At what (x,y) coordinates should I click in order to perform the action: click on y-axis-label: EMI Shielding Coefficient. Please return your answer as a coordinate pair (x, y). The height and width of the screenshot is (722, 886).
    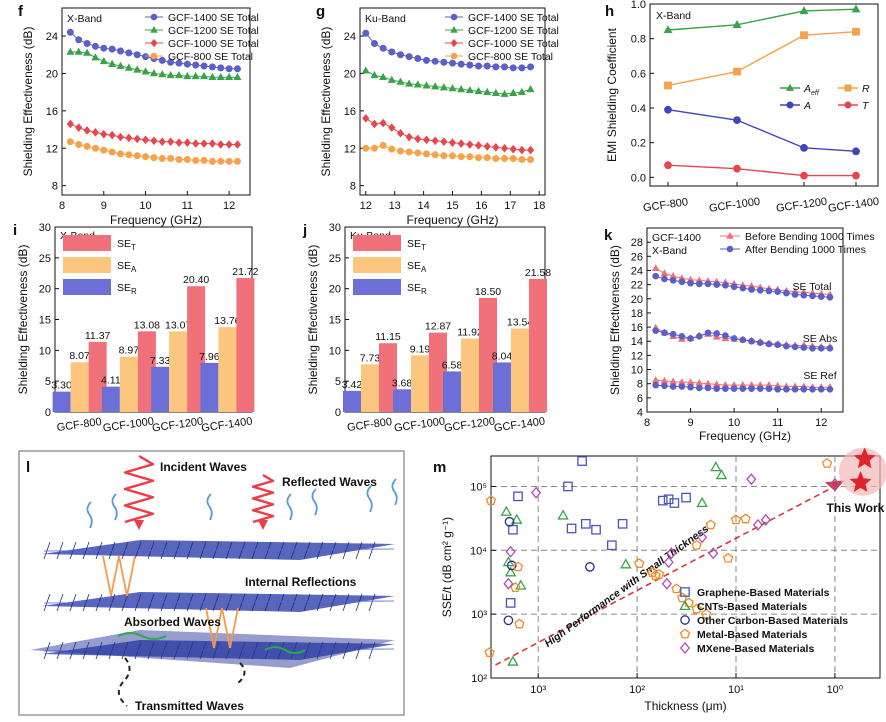
    Looking at the image, I should click on (612, 94).